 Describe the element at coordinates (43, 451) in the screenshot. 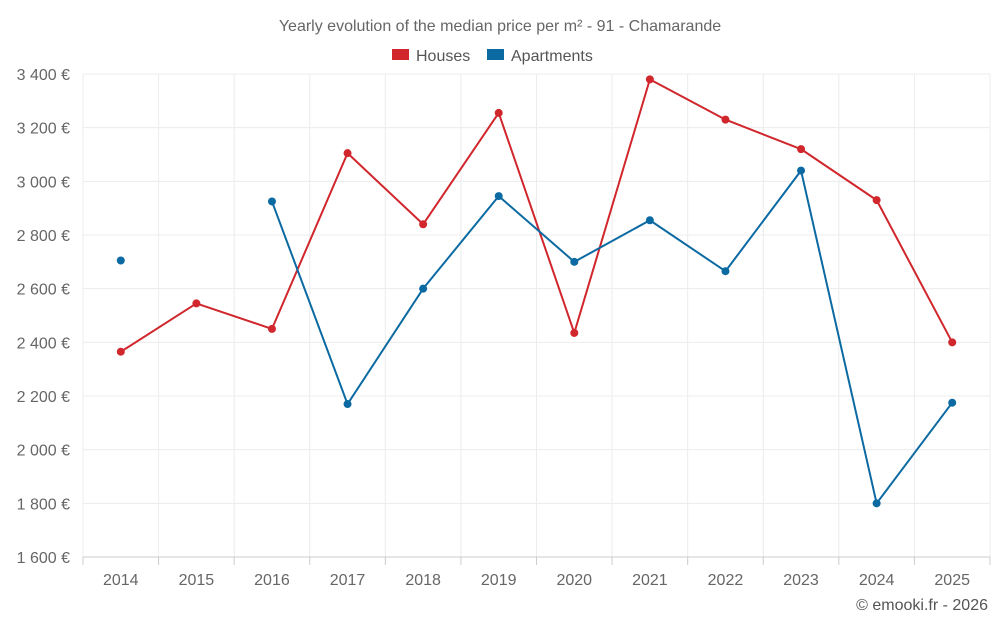

I see `y-tick-label: 2 000 €` at that location.